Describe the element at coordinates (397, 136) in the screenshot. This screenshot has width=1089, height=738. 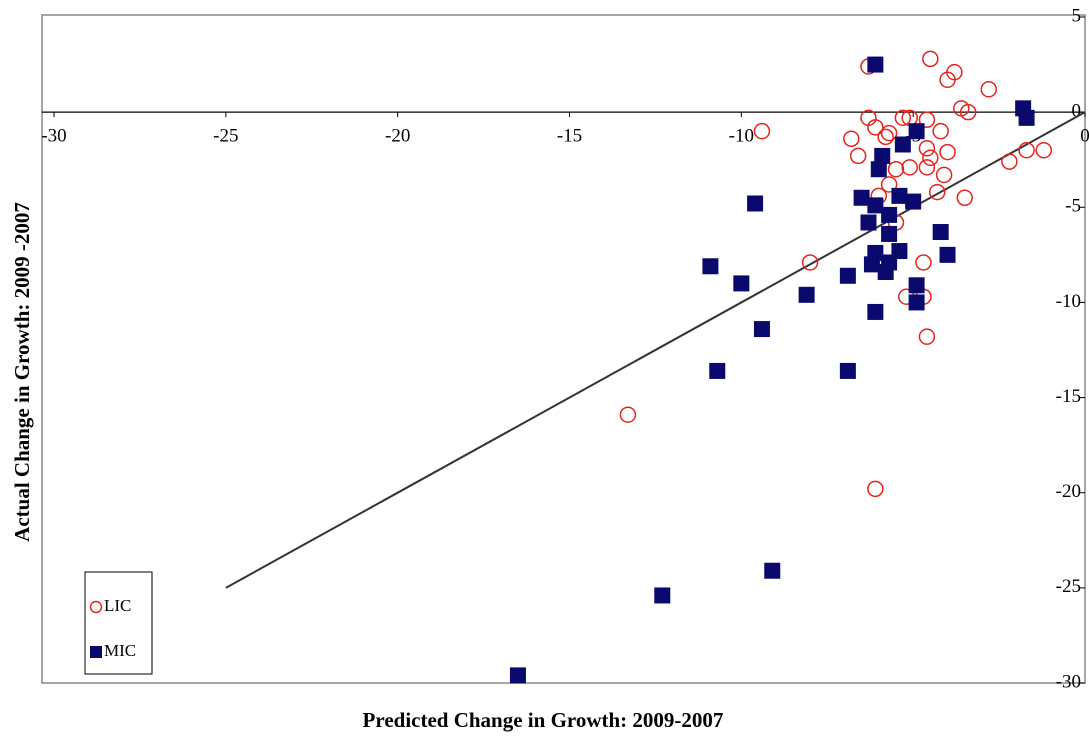
I see `x-tick-label: -20` at that location.